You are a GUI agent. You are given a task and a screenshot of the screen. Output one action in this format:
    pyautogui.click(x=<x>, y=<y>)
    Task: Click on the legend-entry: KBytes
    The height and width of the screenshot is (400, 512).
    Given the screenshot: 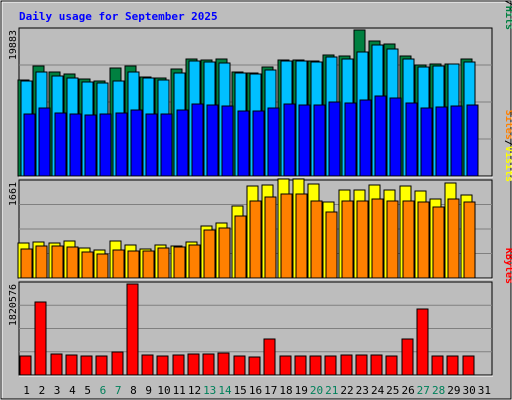 What is the action you would take?
    pyautogui.click(x=507, y=266)
    